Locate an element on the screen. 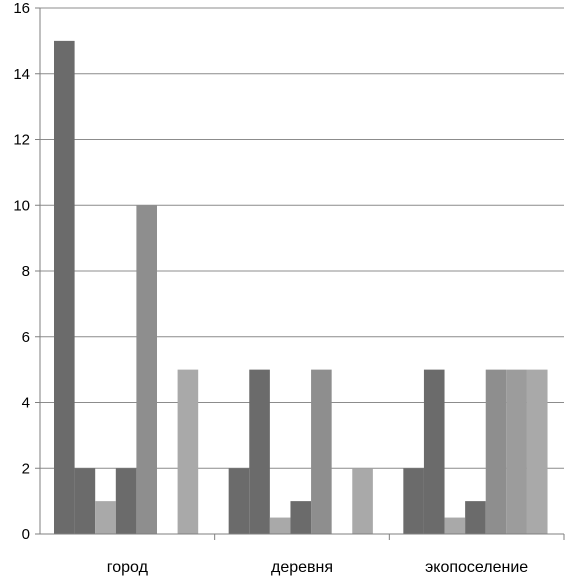  y-tick-label: 6 is located at coordinates (26, 337).